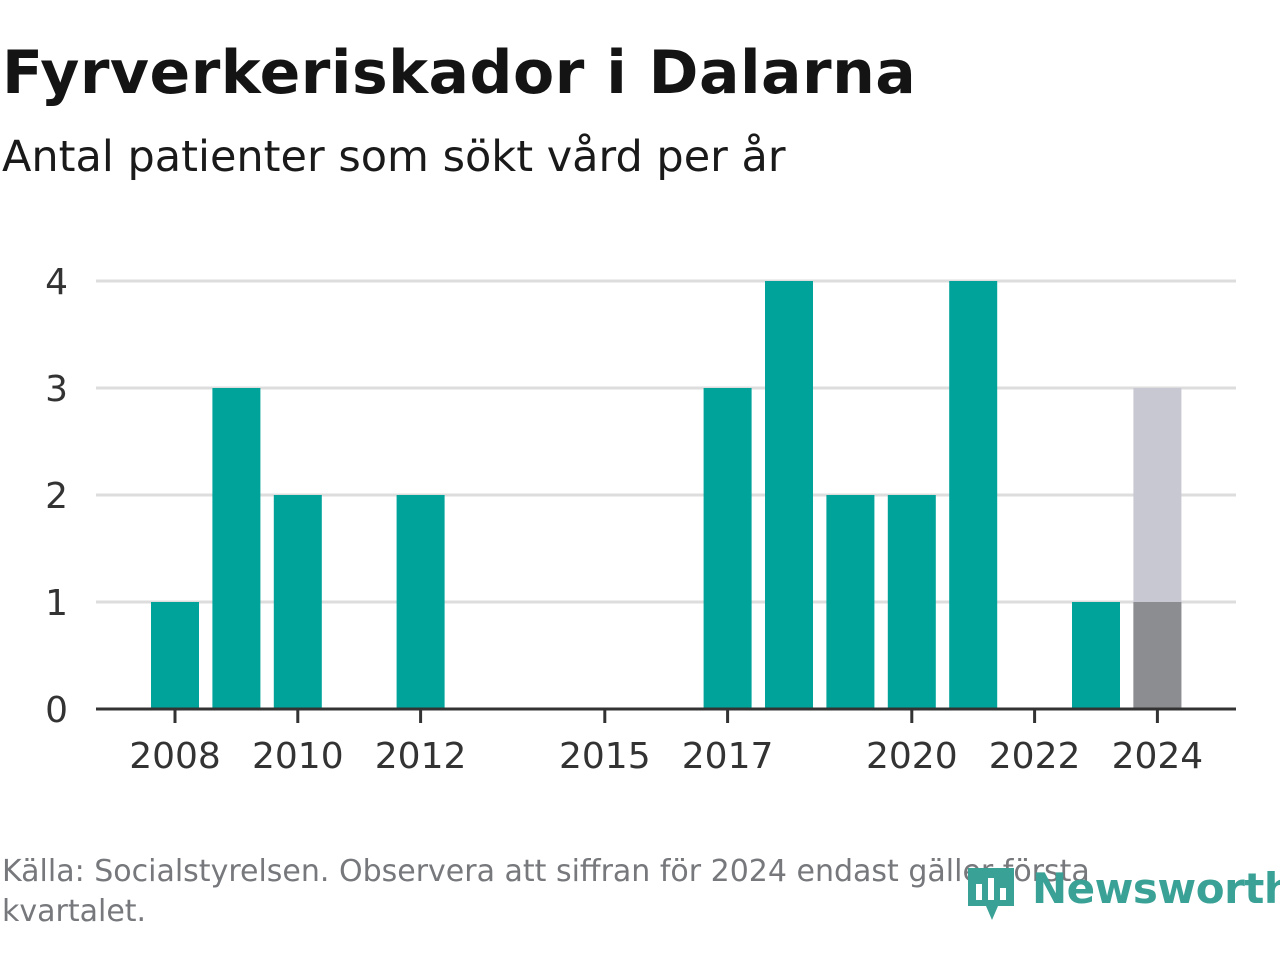  Describe the element at coordinates (1156, 888) in the screenshot. I see `logo-text: Newsworthy` at that location.